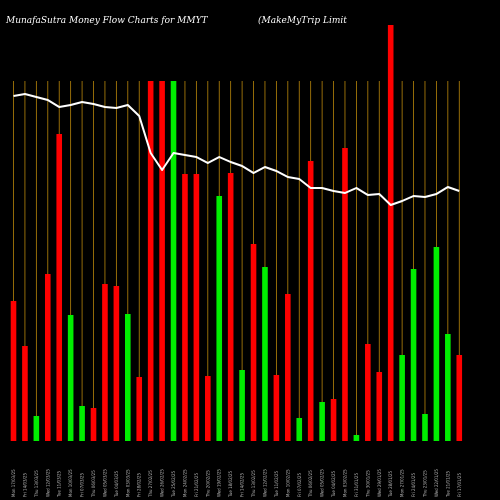  Describe the element at coordinates (104, 483) in the screenshot. I see `x-tick-label: Wed 05/03/25` at that location.